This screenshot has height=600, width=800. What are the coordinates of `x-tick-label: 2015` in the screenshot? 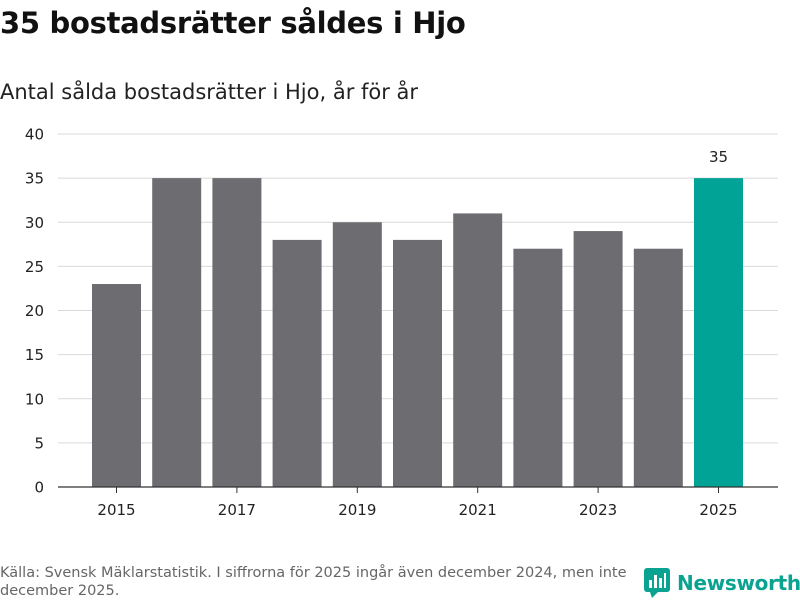 It's located at (116, 510).